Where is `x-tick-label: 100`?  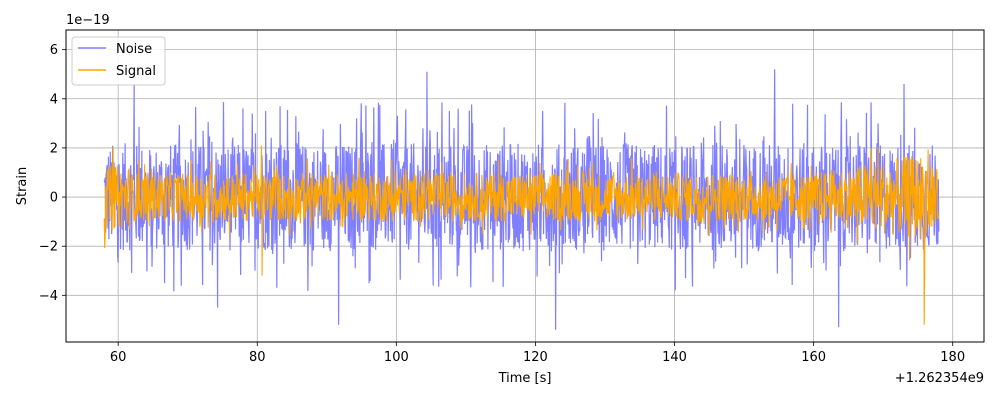
x-tick-label: 100 is located at coordinates (396, 357).